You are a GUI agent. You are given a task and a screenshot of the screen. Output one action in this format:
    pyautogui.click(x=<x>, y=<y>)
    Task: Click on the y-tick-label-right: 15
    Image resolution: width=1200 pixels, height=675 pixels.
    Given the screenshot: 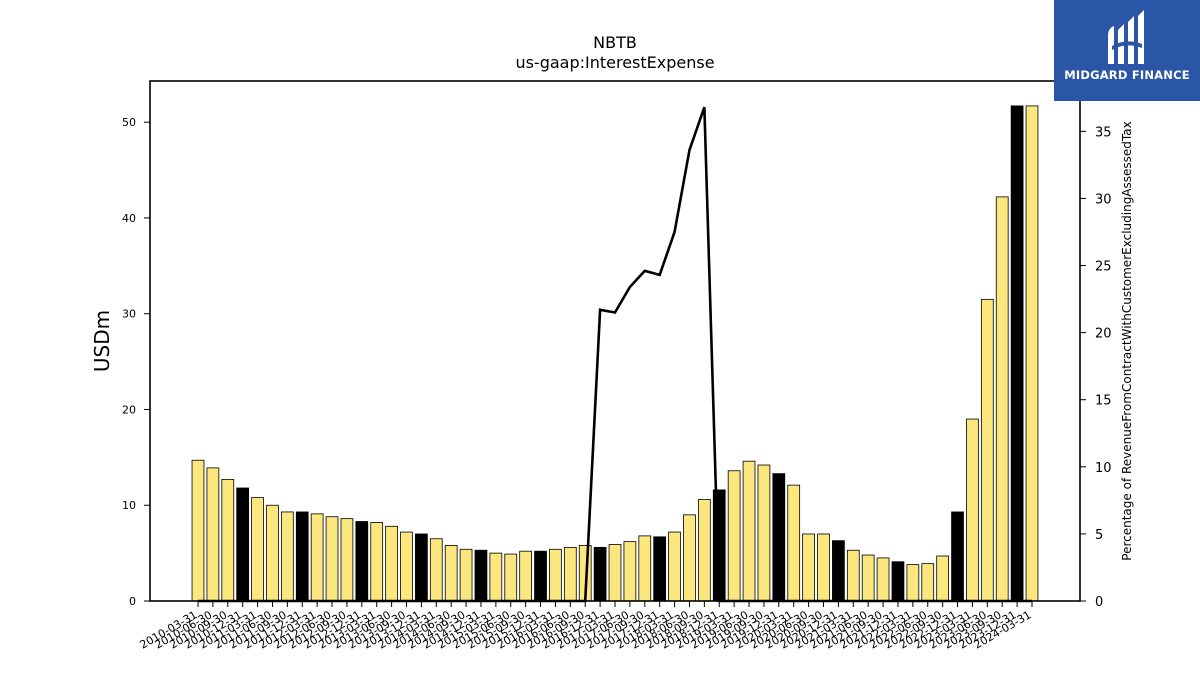 What is the action you would take?
    pyautogui.click(x=1103, y=401)
    